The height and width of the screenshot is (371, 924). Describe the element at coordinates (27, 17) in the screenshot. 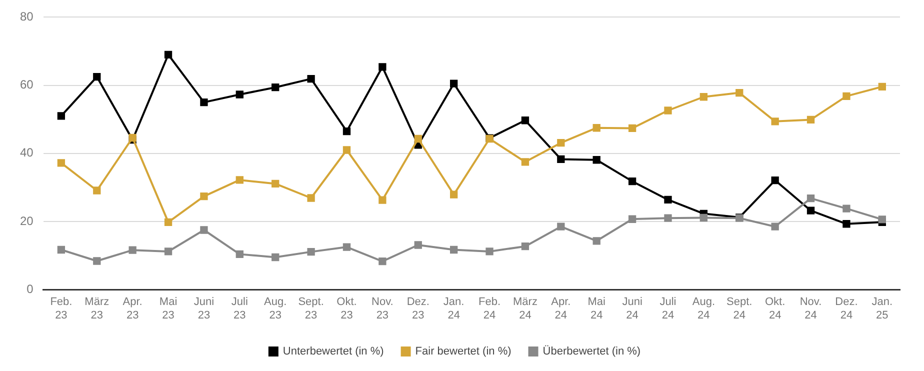

I see `y-tick-label: 80` at that location.